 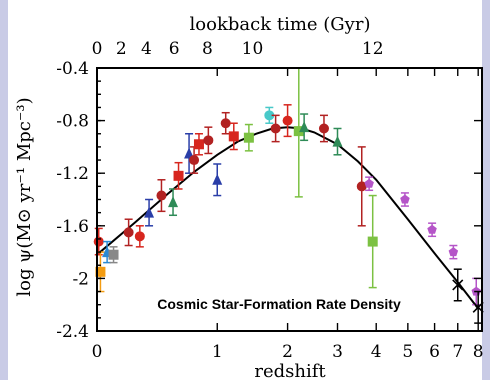 What do you see at coordinates (97, 49) in the screenshot?
I see `top-tick-label: 0` at bounding box center [97, 49].